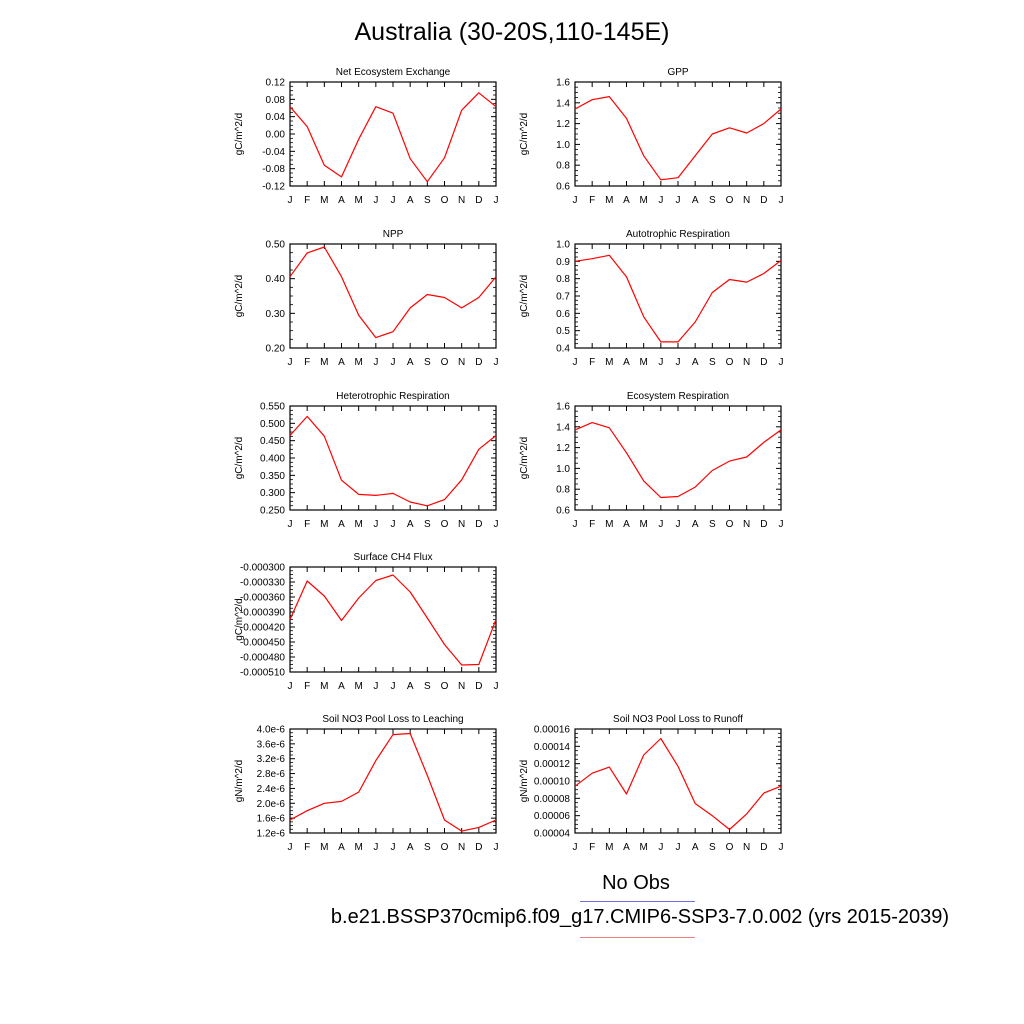 The width and height of the screenshot is (1024, 1024). I want to click on y-tick-label: 0.00012, so click(552, 764).